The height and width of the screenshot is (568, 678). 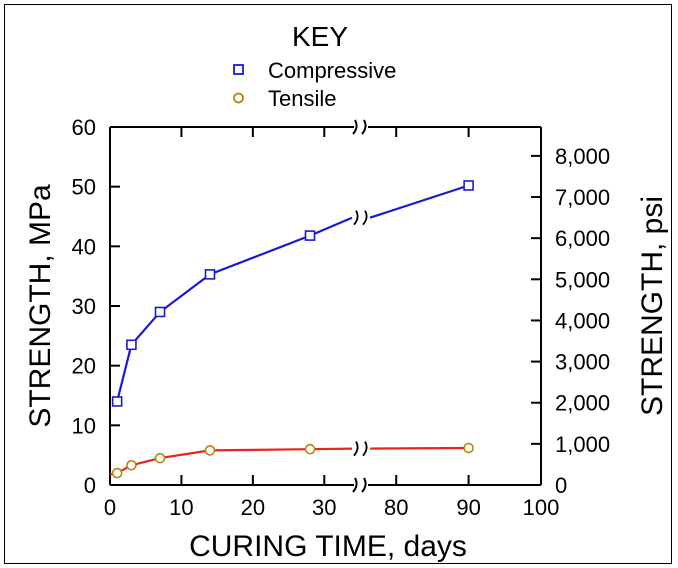 I want to click on axis-break-top-a, so click(x=355, y=127).